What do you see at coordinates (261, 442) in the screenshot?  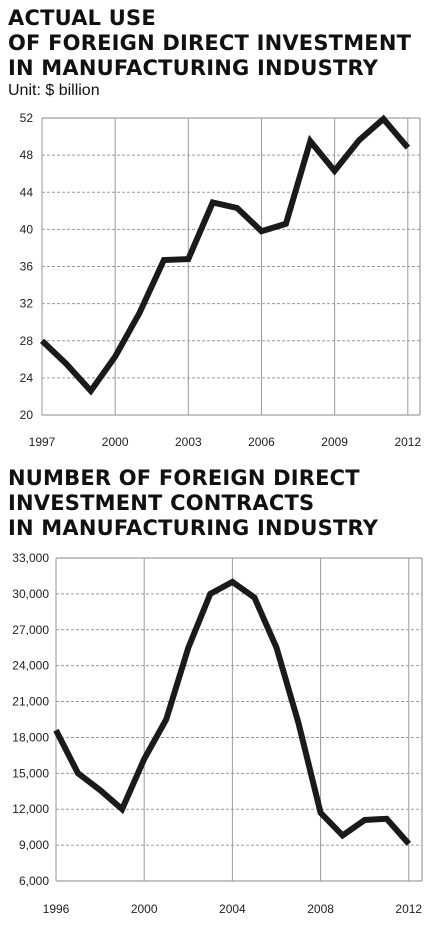 I see `x-tick-label: 2006` at bounding box center [261, 442].